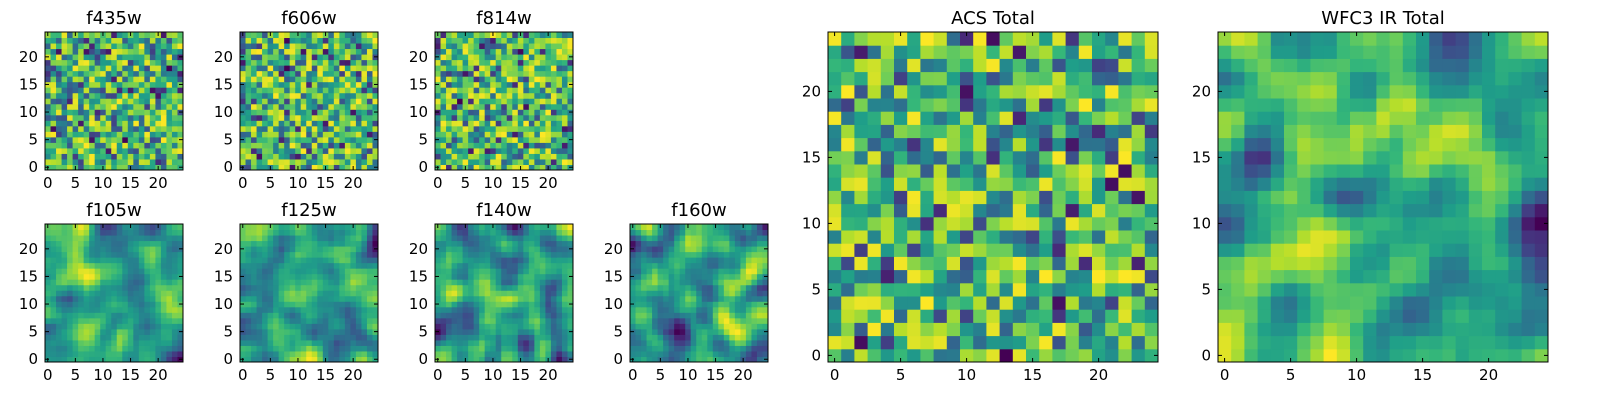  What do you see at coordinates (228, 332) in the screenshot?
I see `y-tick-label: 5` at bounding box center [228, 332].